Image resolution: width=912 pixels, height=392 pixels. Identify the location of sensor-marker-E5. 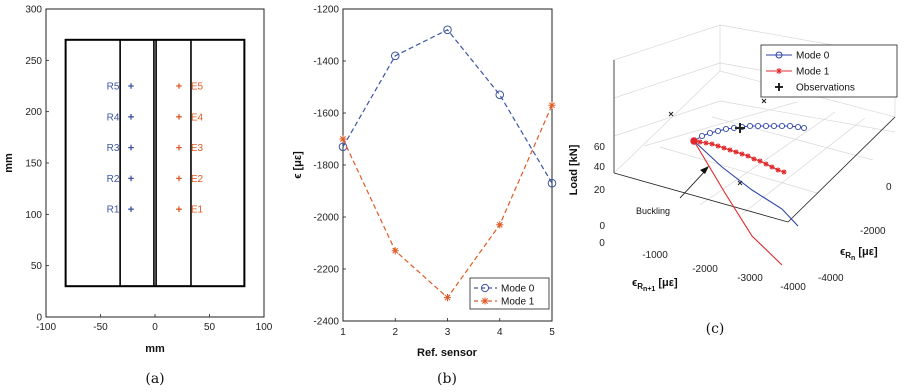
(179, 86).